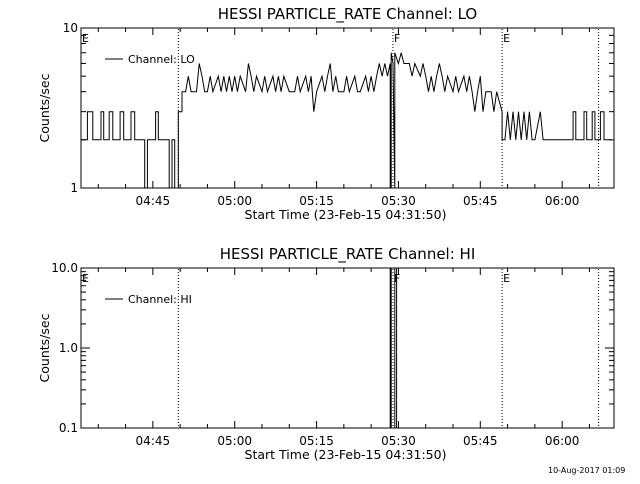  What do you see at coordinates (348, 254) in the screenshot?
I see `chart-title: HESSI PARTICLE_RATE Channel: HI` at bounding box center [348, 254].